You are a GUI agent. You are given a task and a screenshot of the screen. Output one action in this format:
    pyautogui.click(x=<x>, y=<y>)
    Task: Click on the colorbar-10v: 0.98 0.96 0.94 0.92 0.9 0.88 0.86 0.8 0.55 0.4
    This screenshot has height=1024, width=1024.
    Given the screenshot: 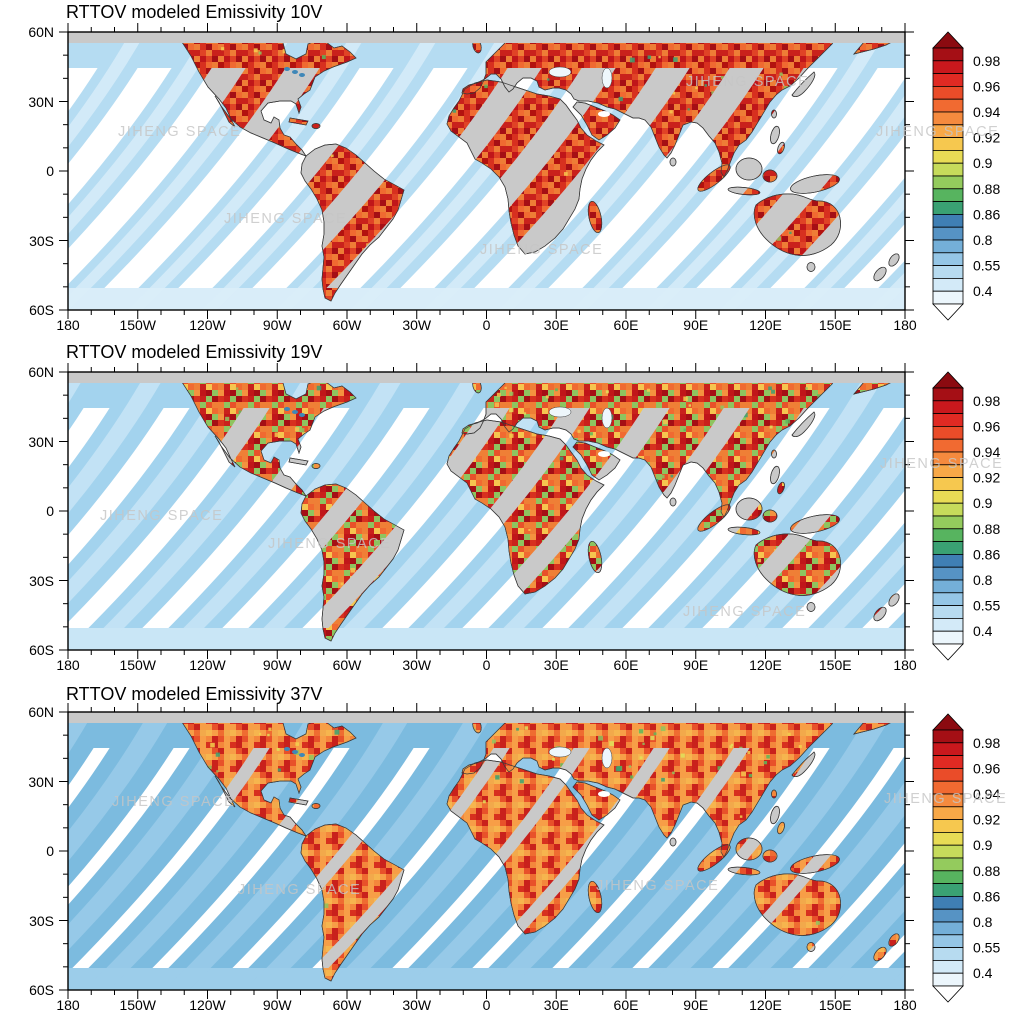 What is the action you would take?
    pyautogui.click(x=966, y=176)
    